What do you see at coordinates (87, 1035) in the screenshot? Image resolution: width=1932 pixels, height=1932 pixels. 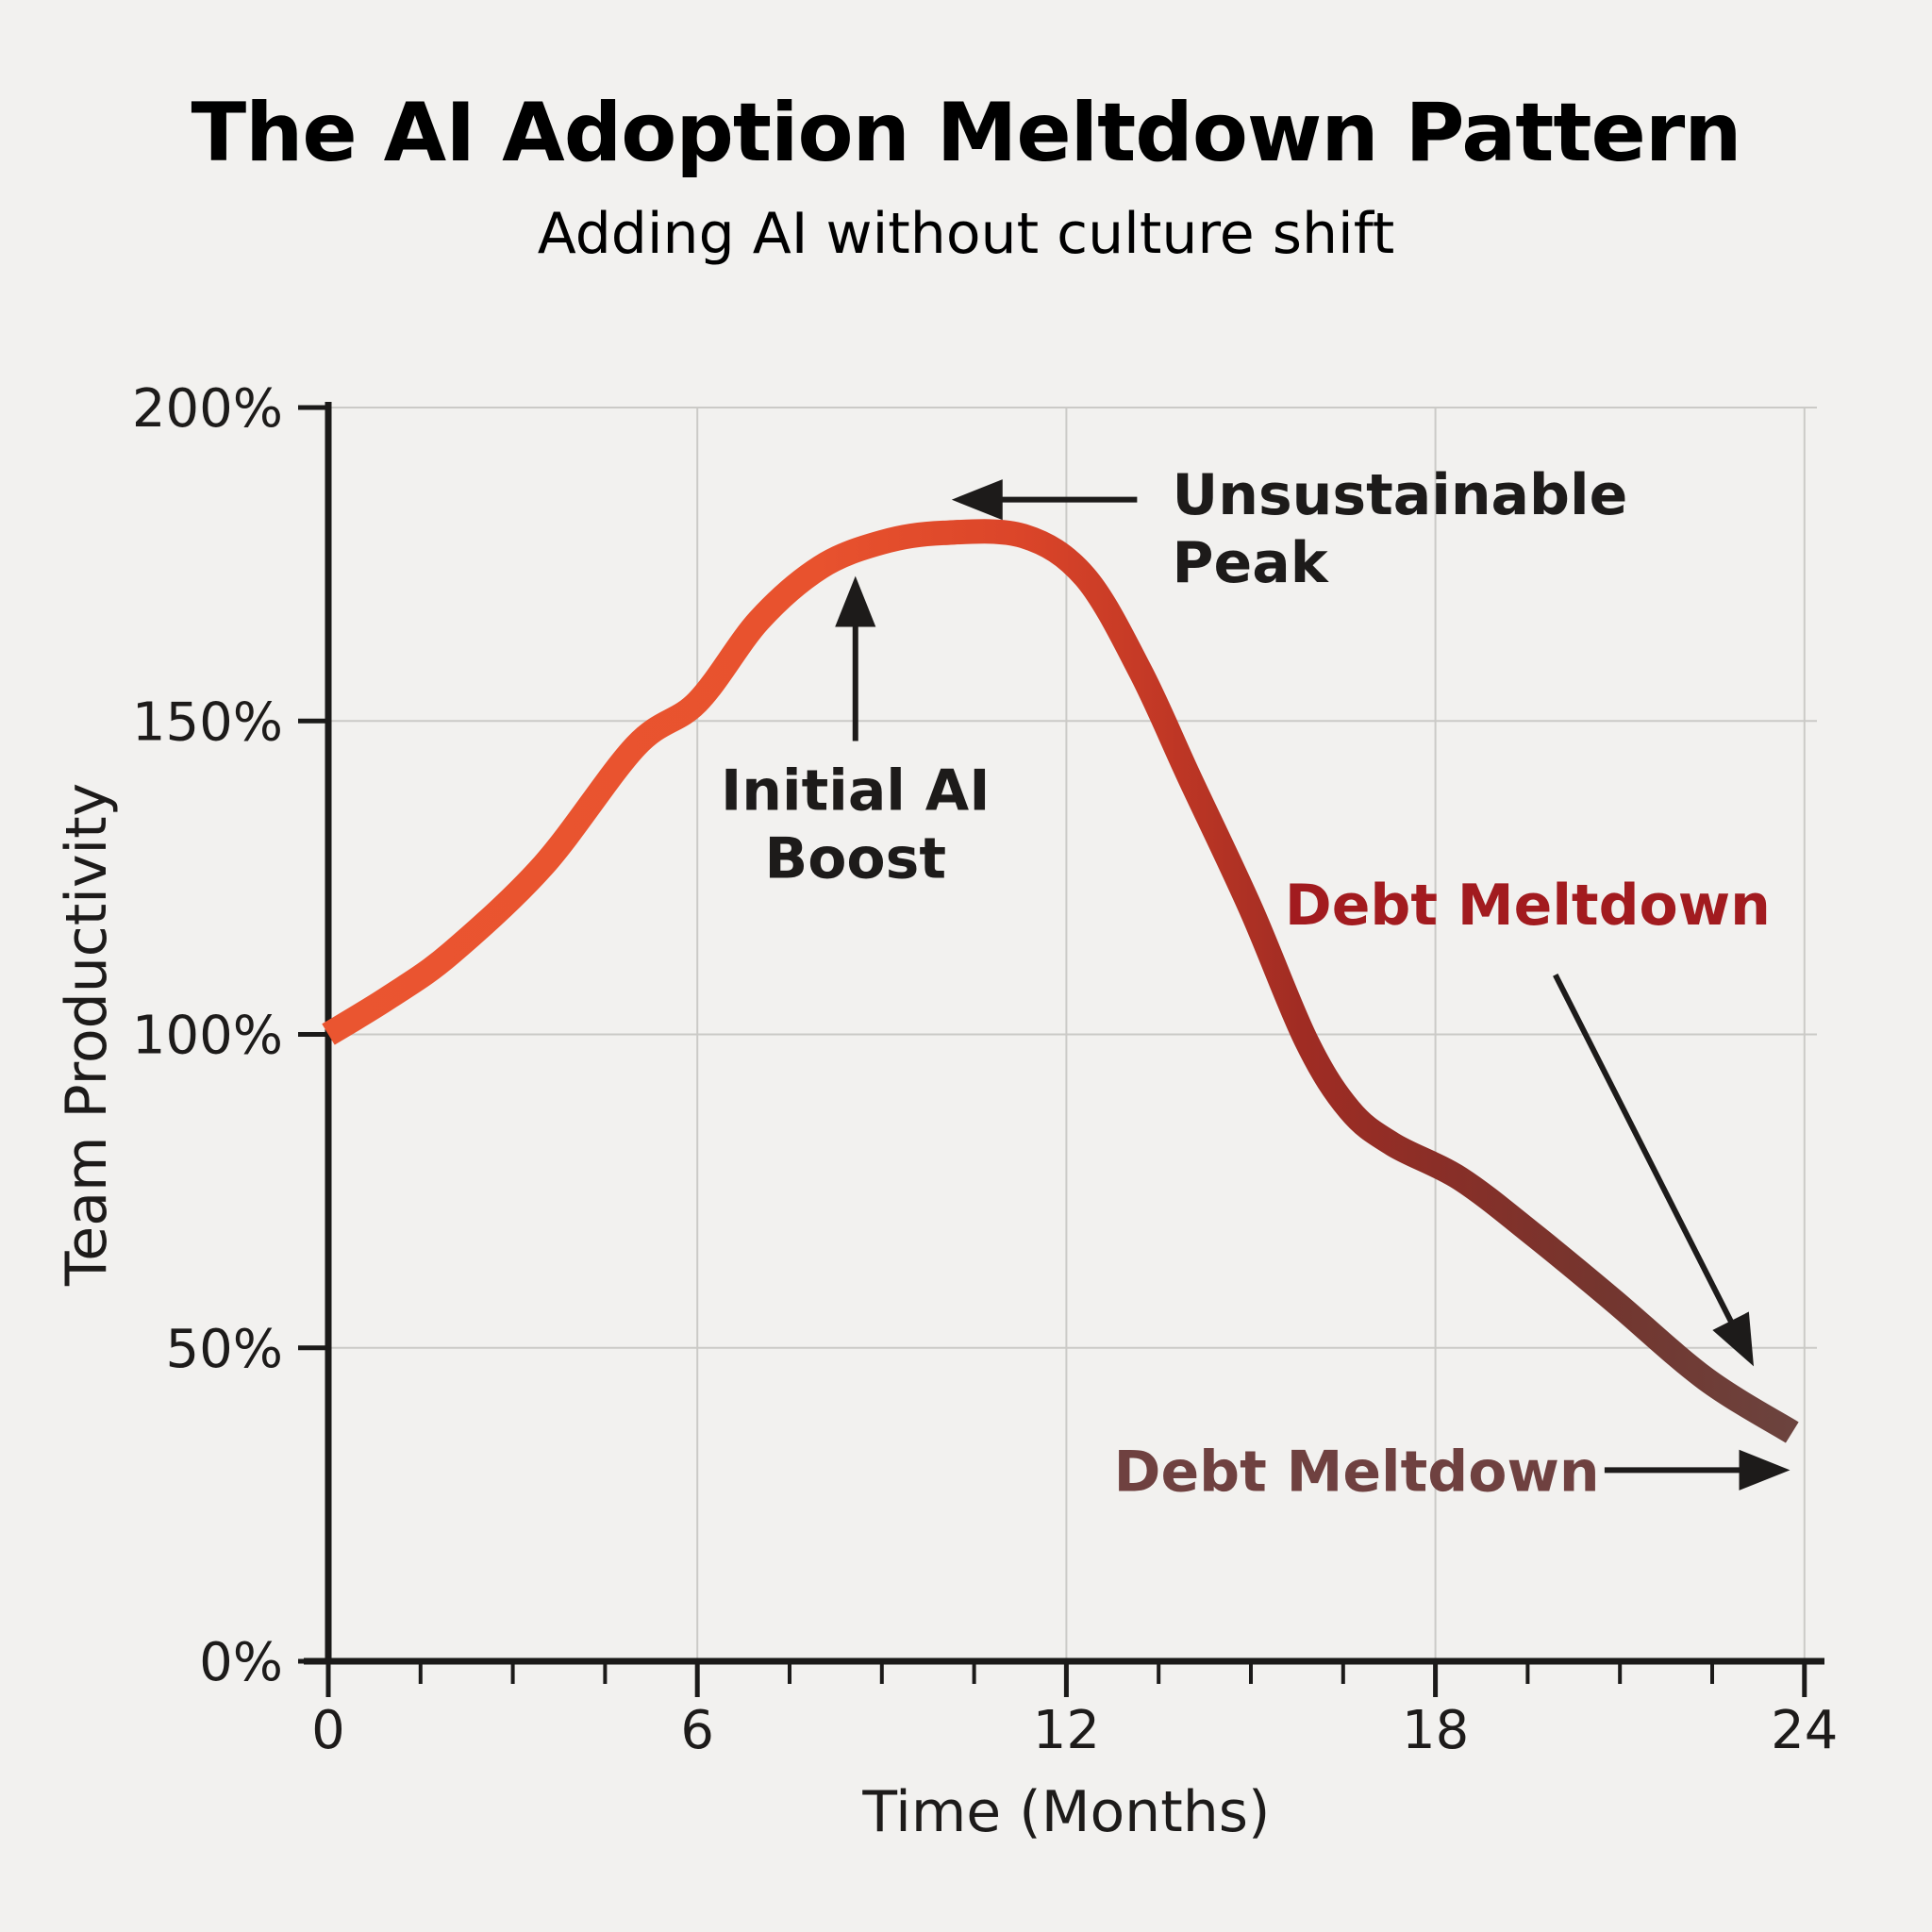 I see `y-axis-label: Team Productivity` at bounding box center [87, 1035].